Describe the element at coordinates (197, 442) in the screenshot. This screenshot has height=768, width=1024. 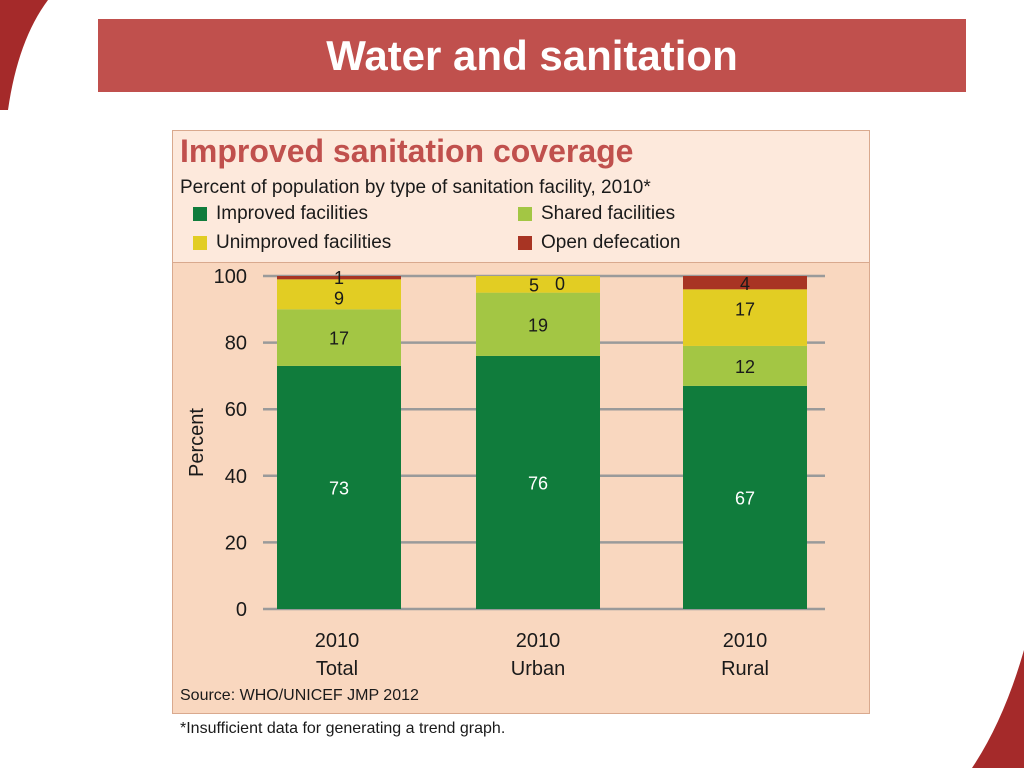
I see `y-axis-label: Percent` at that location.